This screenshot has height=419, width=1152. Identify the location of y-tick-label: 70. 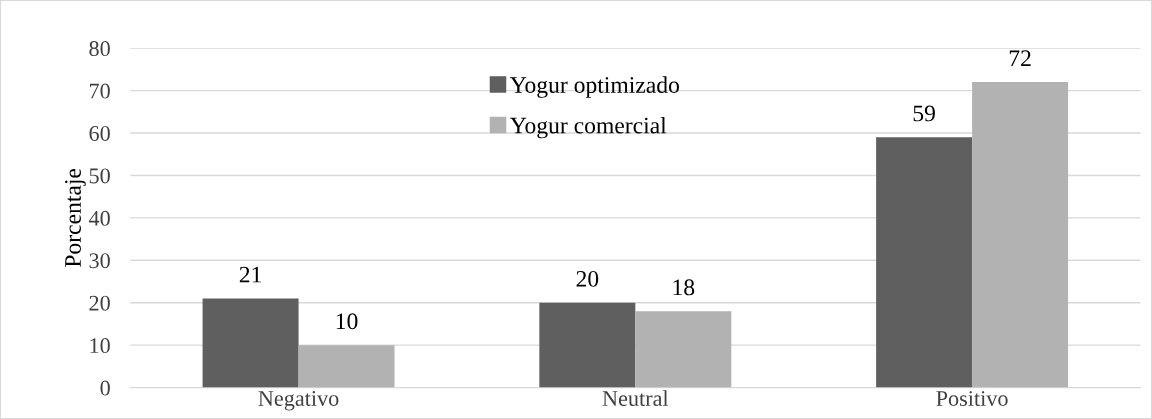
(99, 91).